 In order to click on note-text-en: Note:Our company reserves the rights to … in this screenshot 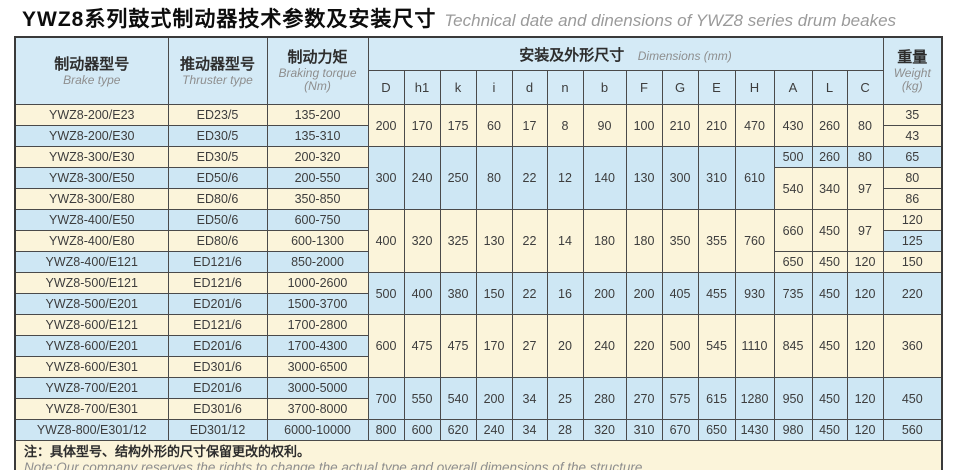, I will do `click(335, 465)`.